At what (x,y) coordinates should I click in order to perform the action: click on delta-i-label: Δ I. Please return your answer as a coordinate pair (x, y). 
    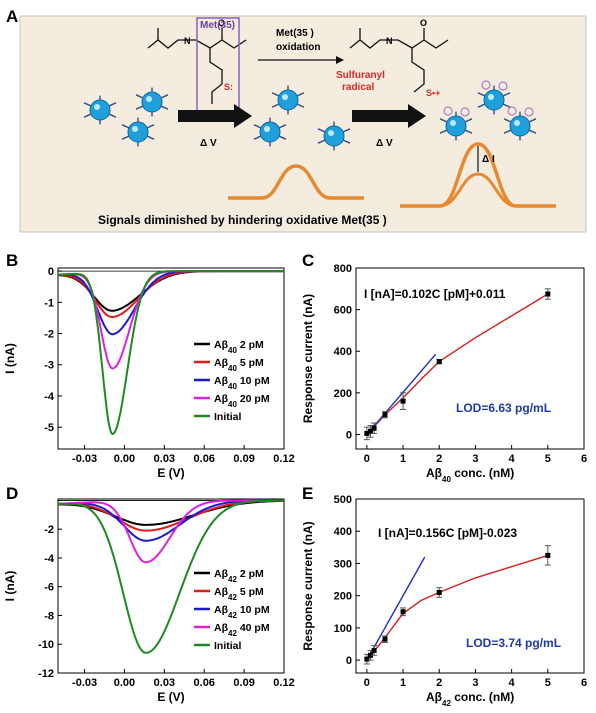
    Looking at the image, I should click on (488, 159).